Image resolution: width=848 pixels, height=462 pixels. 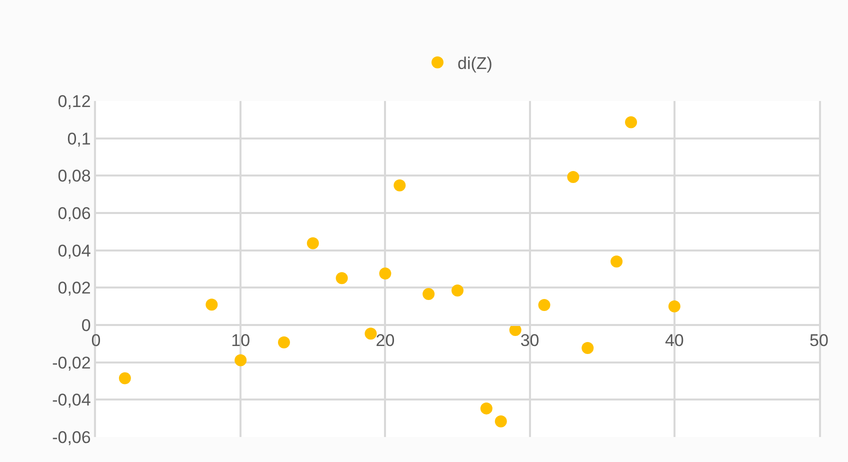 What do you see at coordinates (240, 340) in the screenshot?
I see `x-tick-label: 10` at bounding box center [240, 340].